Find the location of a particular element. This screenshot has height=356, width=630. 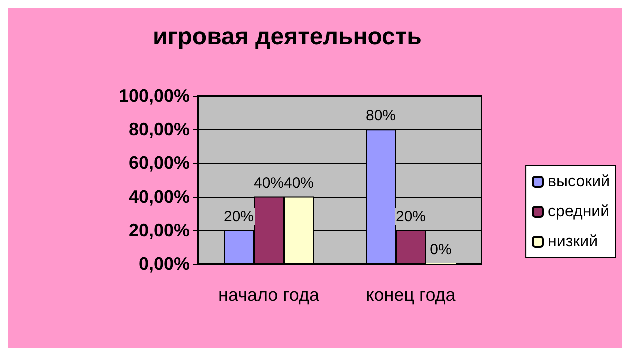

x-tick-label: конец года is located at coordinates (411, 295).